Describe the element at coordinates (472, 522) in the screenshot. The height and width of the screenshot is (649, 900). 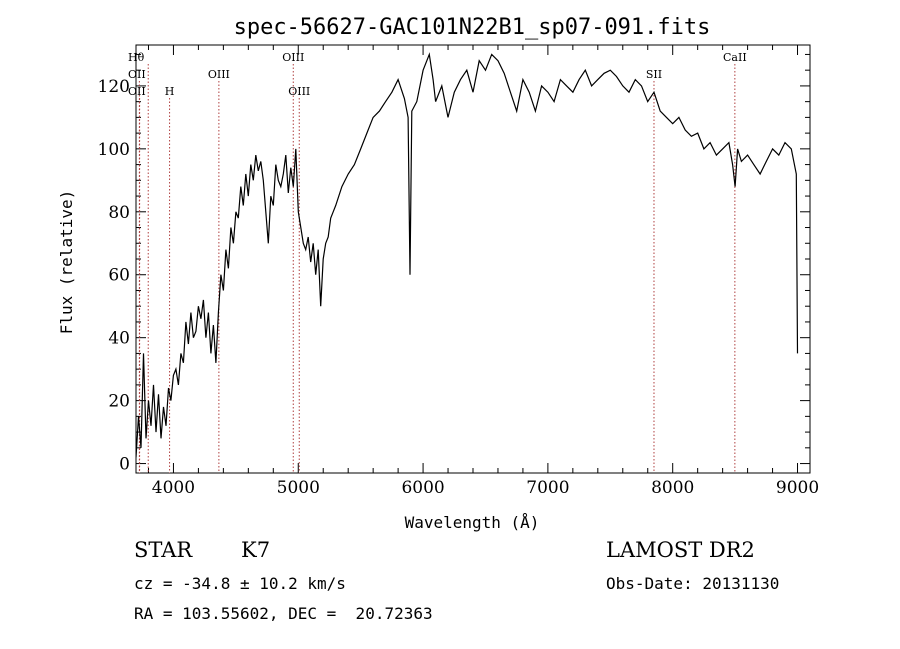
I see `x-axis-label: Wavelength (Å)` at that location.